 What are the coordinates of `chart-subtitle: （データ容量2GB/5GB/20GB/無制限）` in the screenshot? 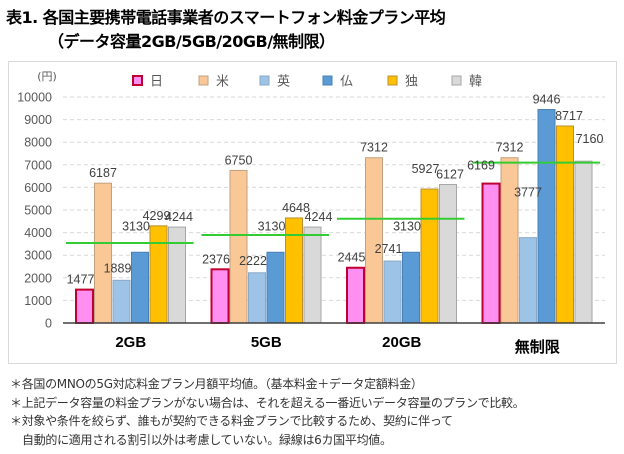 It's located at (191, 41).